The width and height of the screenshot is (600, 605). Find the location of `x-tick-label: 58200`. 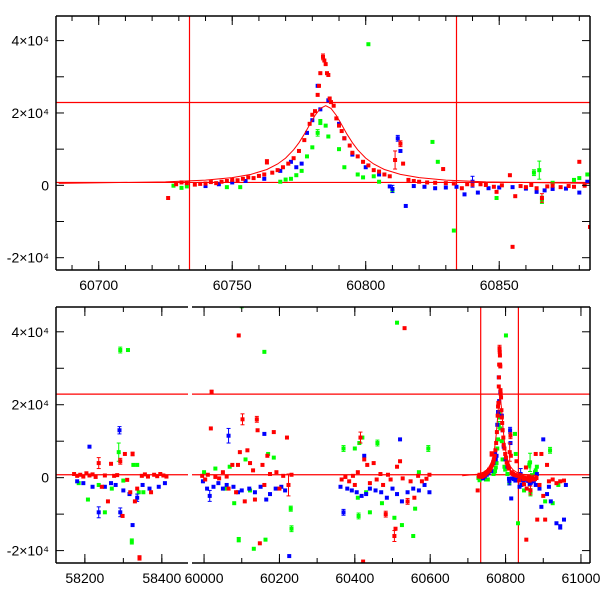

x-tick-label: 58200 is located at coordinates (84, 578).